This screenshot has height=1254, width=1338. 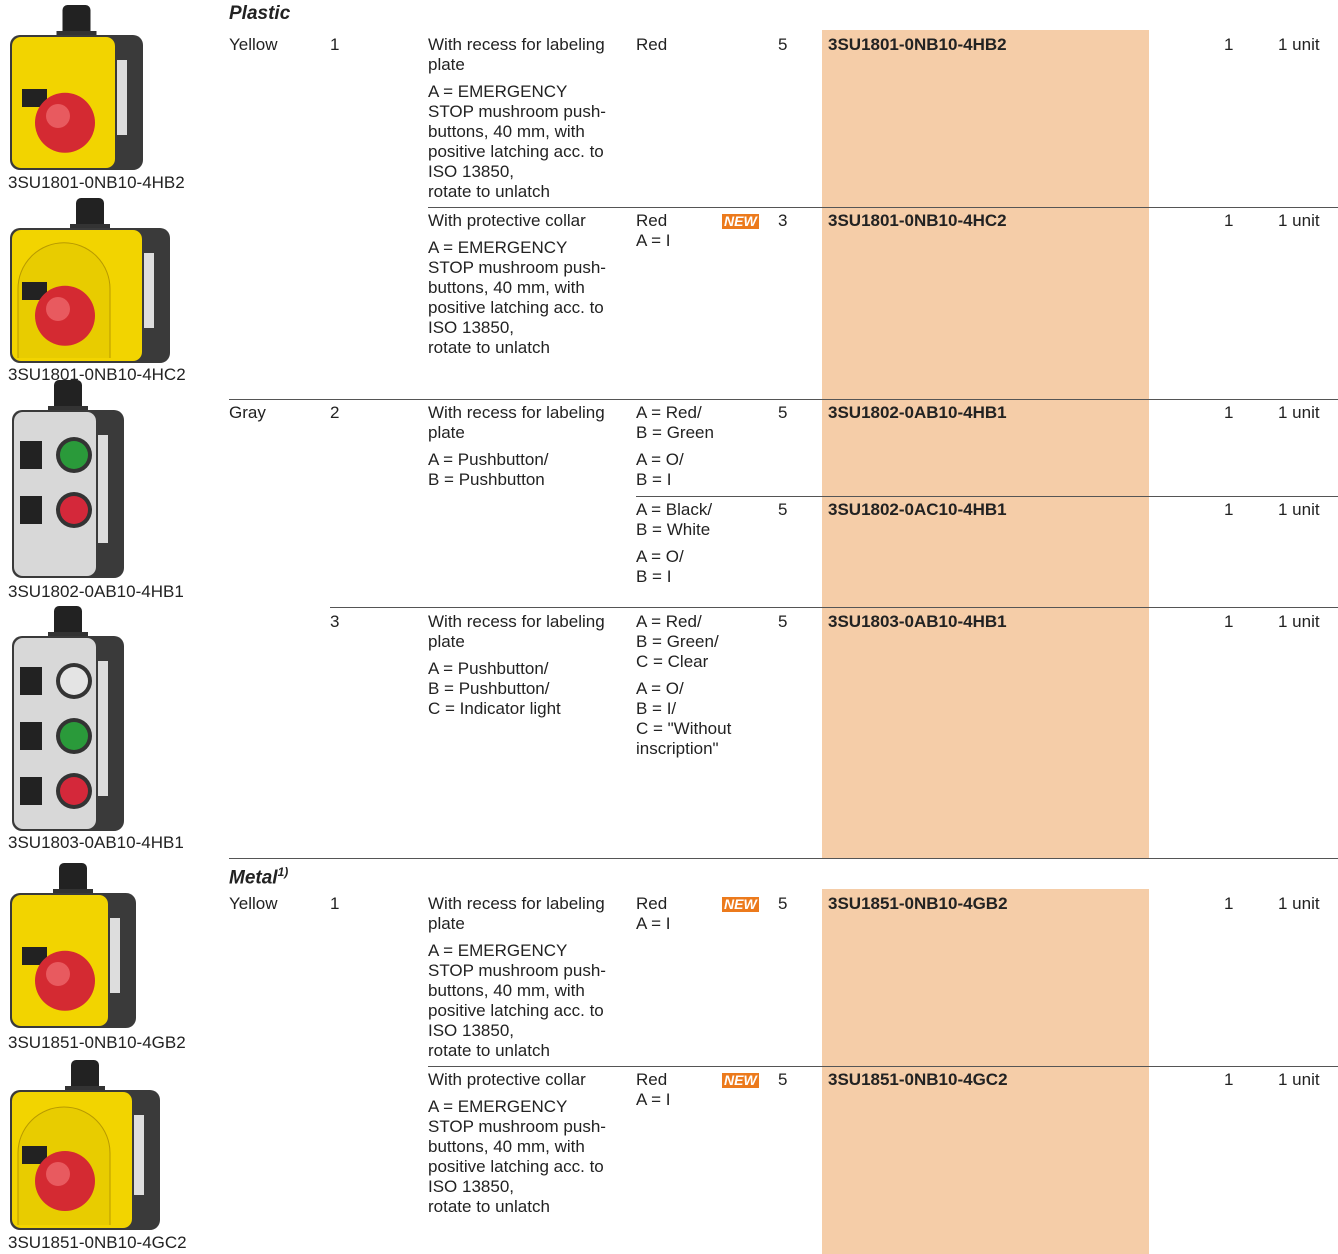 What do you see at coordinates (488, 459) in the screenshot?
I see `text-line: A = Pushbutton/` at bounding box center [488, 459].